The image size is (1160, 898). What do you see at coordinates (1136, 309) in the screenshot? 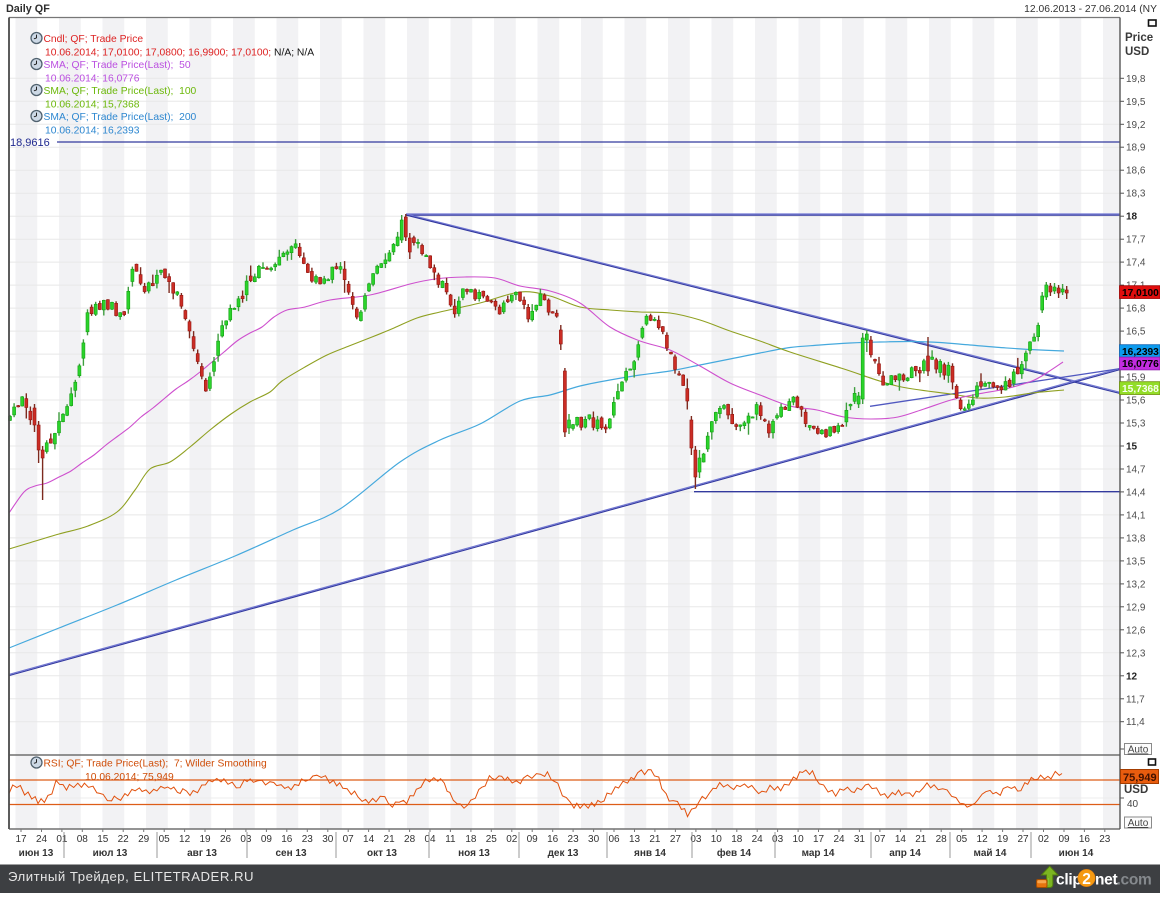
I see `svg-text: 16,8` at bounding box center [1136, 309].